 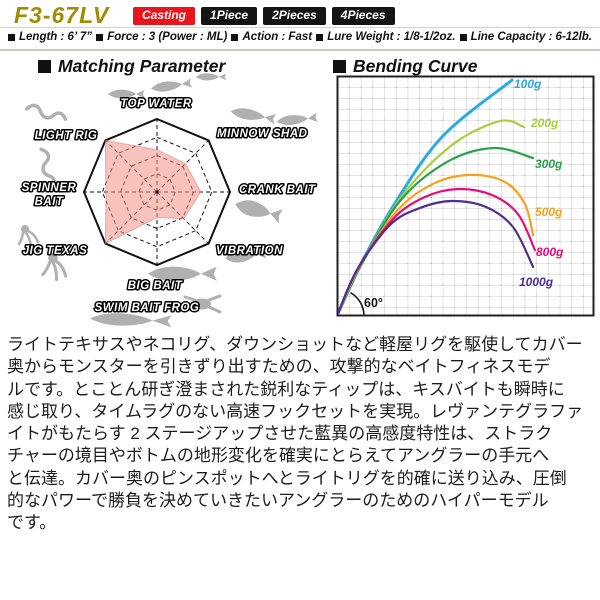 I want to click on radar-sub-label: SWIM BAIT FROG, so click(x=147, y=308).